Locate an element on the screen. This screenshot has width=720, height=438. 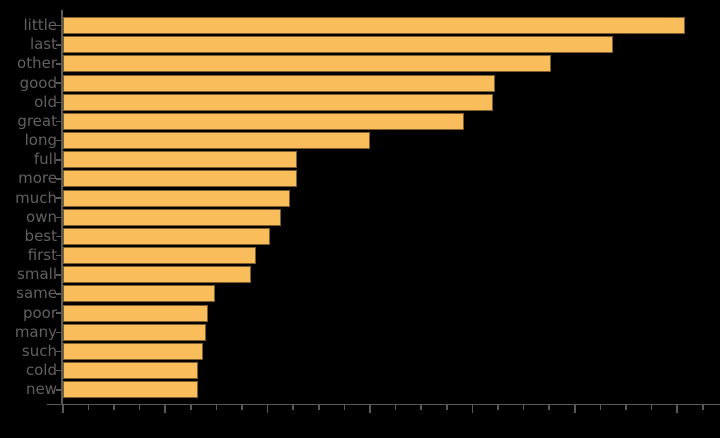
category-label: such is located at coordinates (39, 350).